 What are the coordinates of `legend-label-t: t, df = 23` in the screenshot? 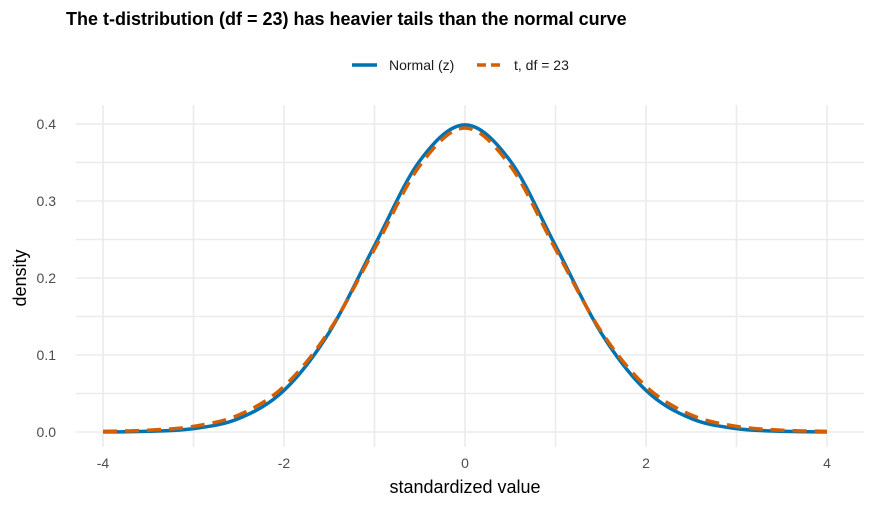 It's located at (541, 65).